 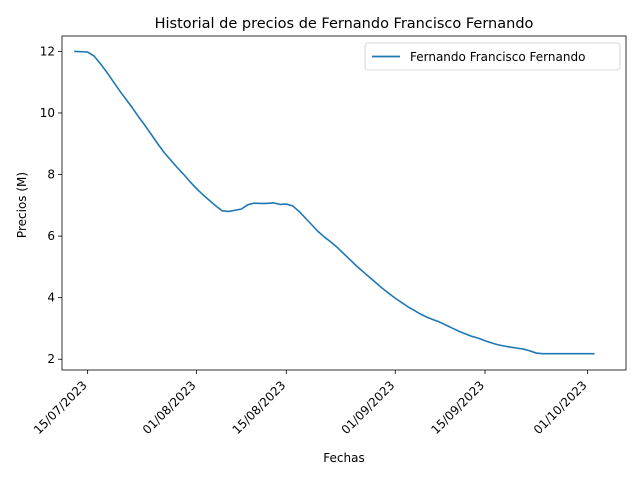 I want to click on y-tick-label: 6, so click(x=51, y=236).